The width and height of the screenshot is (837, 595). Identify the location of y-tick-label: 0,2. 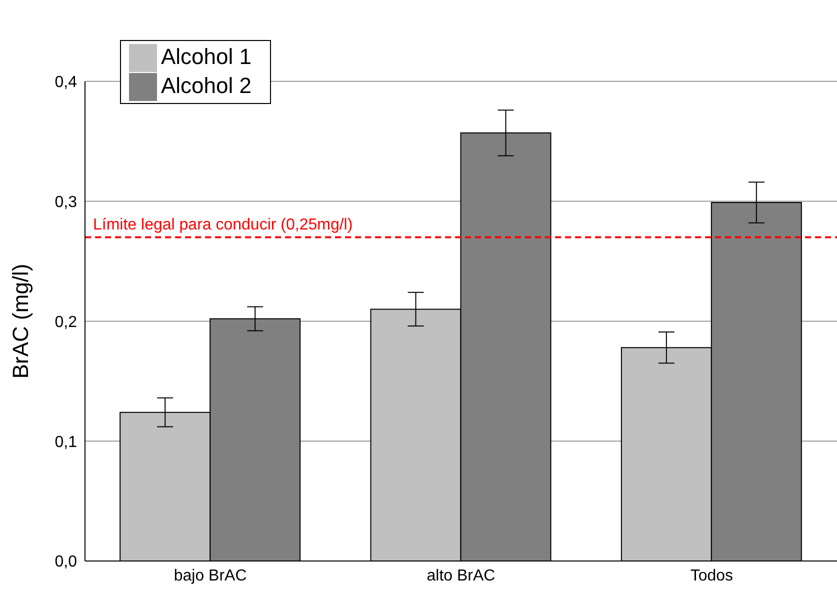
(66, 322).